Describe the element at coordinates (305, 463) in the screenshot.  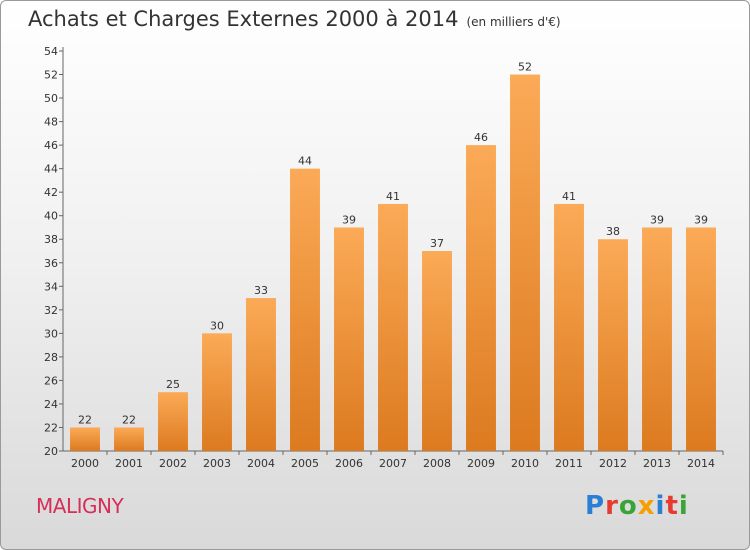
I see `x-tick-label: 2005` at that location.